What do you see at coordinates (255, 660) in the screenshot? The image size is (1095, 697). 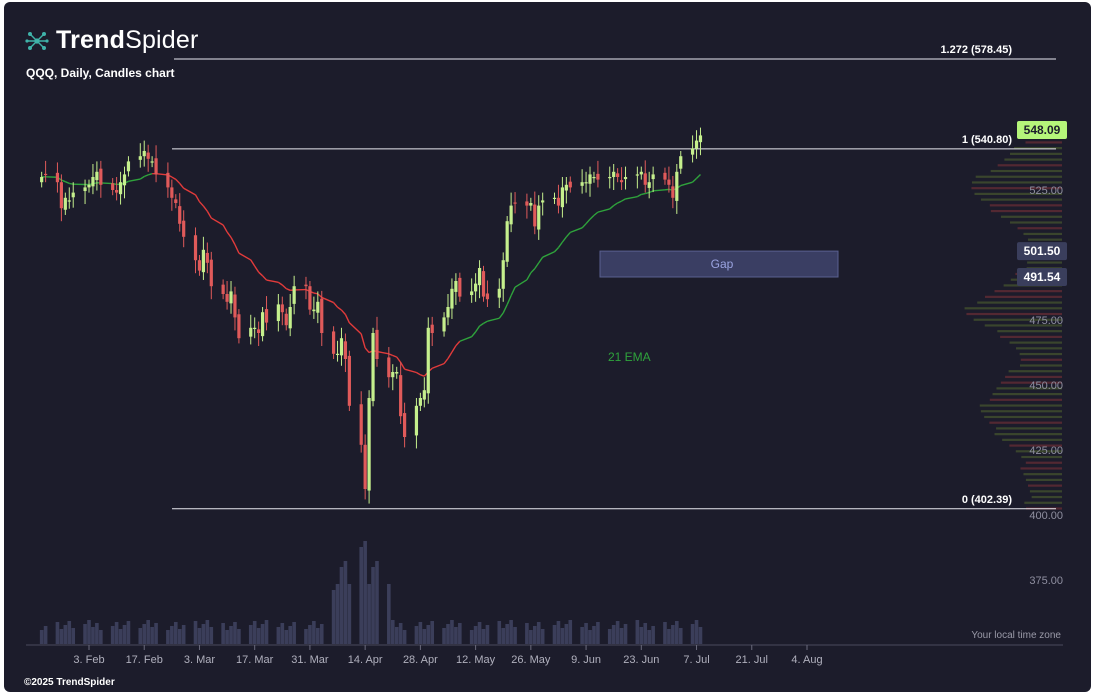 I see `x-tick-label: 17. Mar` at bounding box center [255, 660].